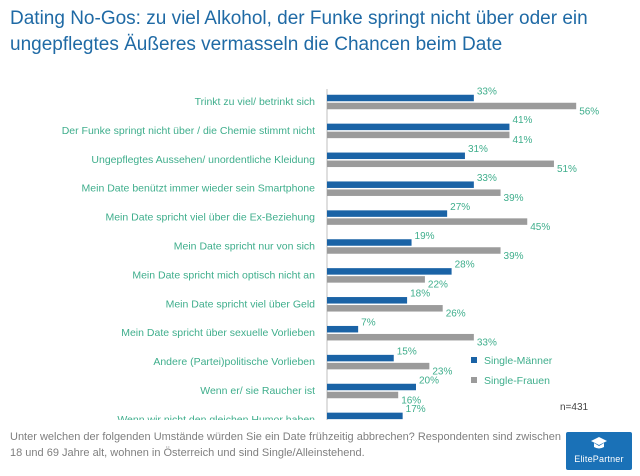 Image resolution: width=640 pixels, height=476 pixels. Describe the element at coordinates (425, 236) in the screenshot. I see `data-label: 19%` at that location.